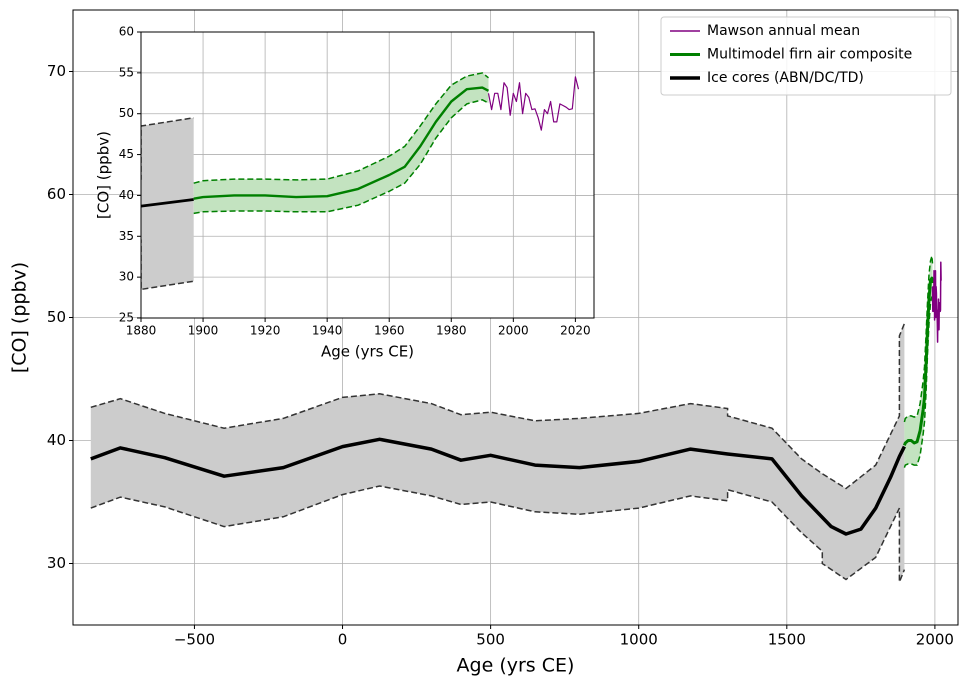  Describe the element at coordinates (126, 318) in the screenshot. I see `y-tick-label: 25` at that location.